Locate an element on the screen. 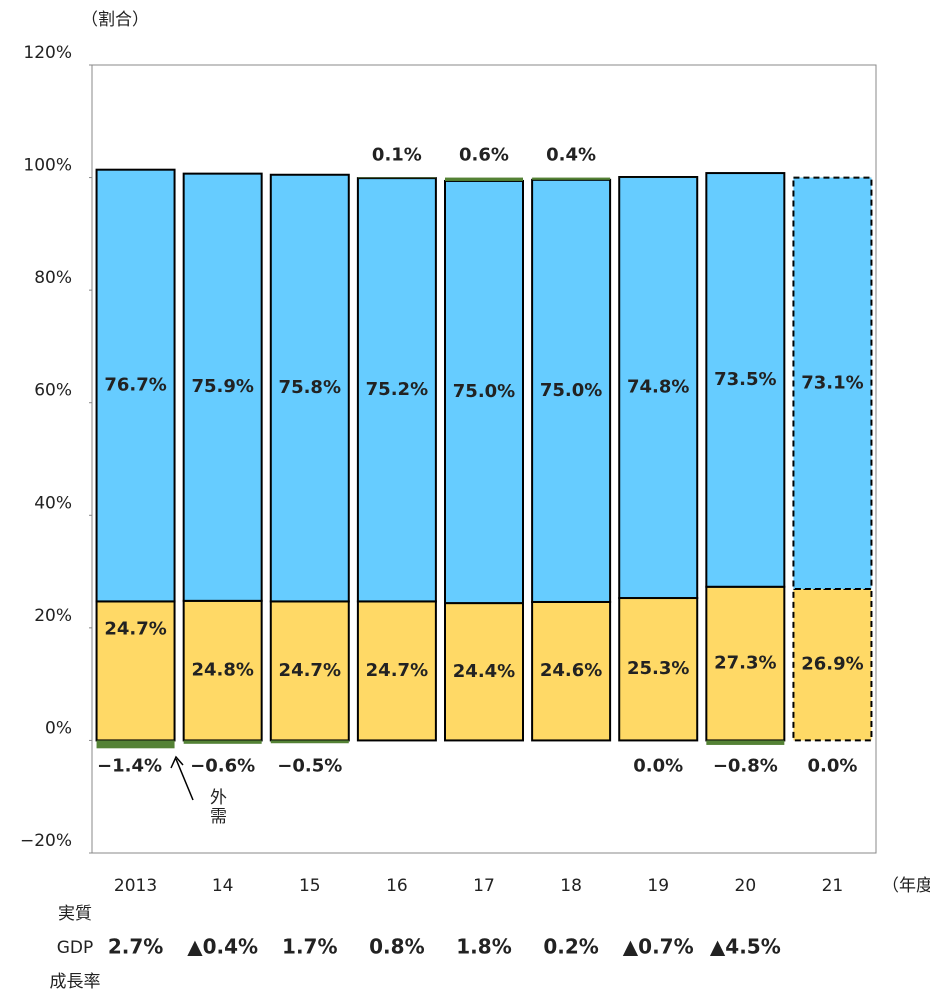 Image resolution: width=930 pixels, height=991 pixels. gdp-label: GDP is located at coordinates (75, 948).